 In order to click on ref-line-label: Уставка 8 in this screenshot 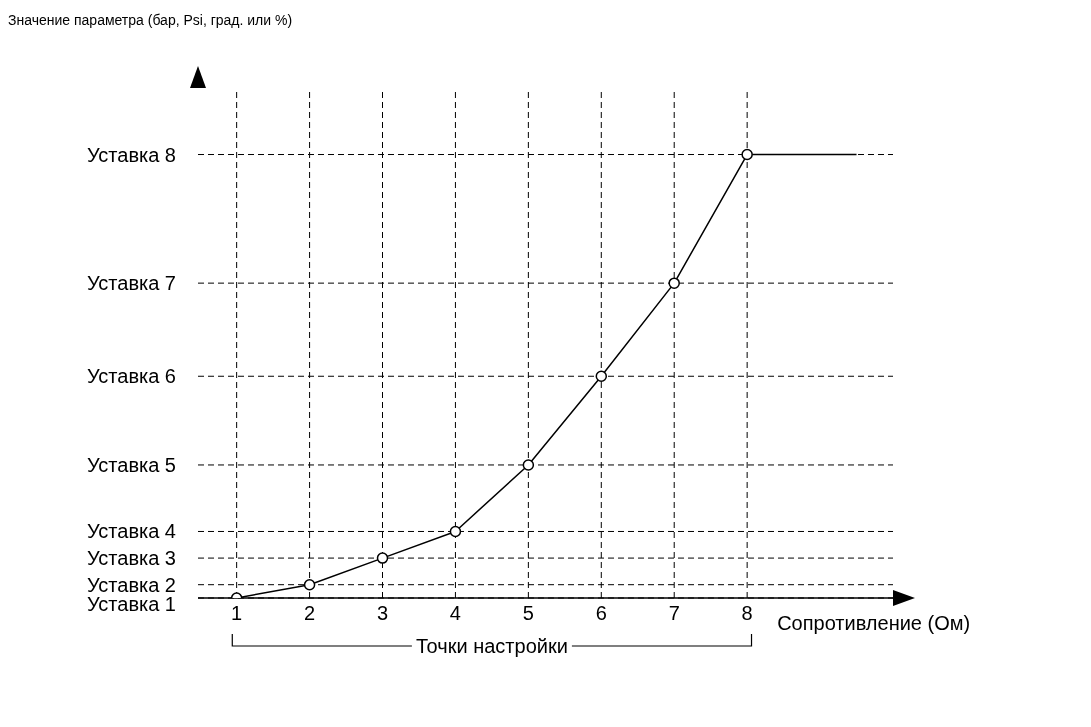, I will do `click(131, 154)`.